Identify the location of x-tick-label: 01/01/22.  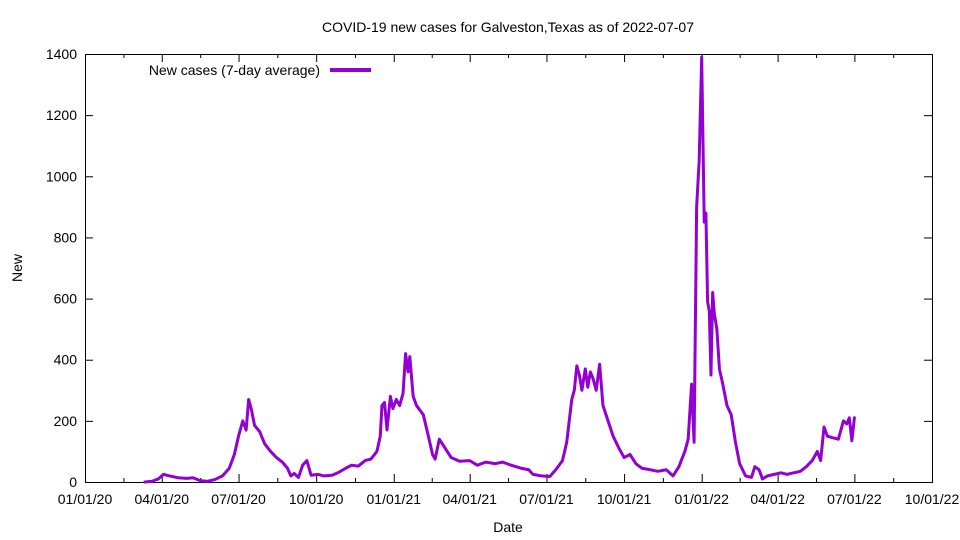
(701, 499).